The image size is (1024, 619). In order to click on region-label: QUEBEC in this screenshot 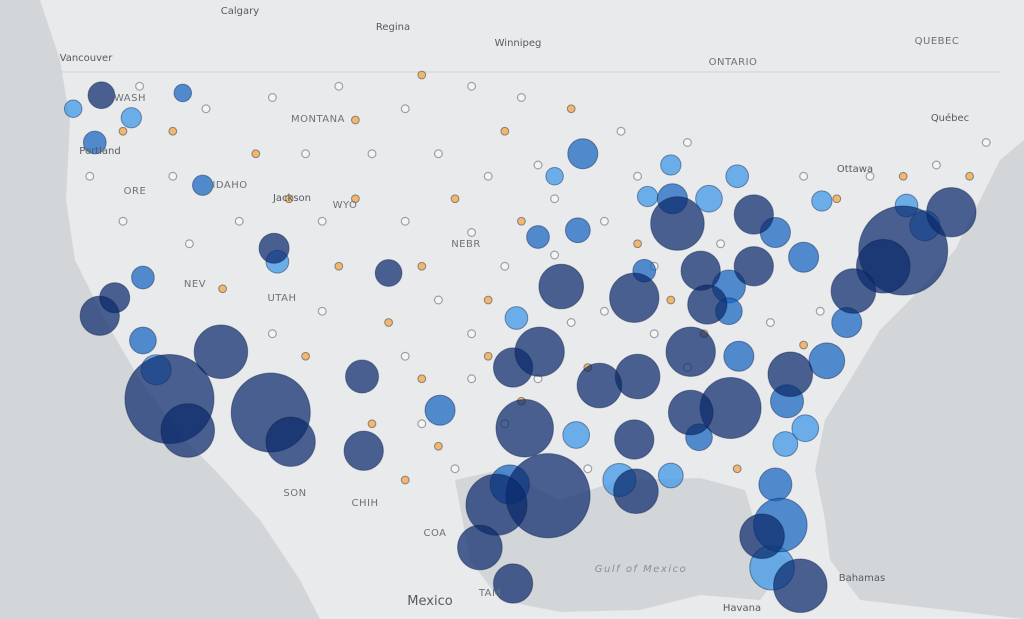, I will do `click(937, 41)`.